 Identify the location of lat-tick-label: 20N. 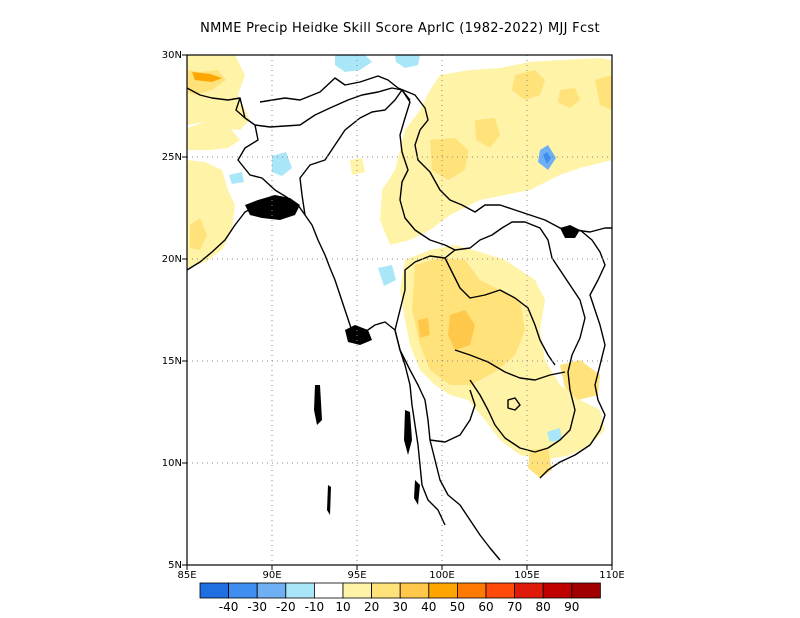
(172, 259).